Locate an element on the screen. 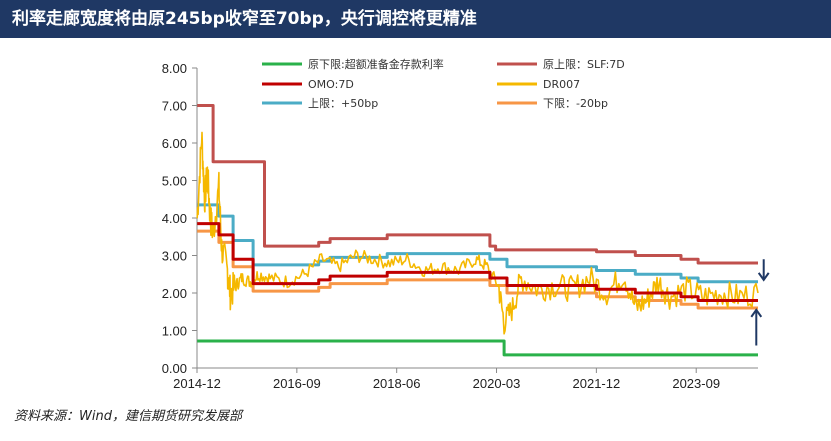  x-tick-label: 2014-12 is located at coordinates (197, 383).